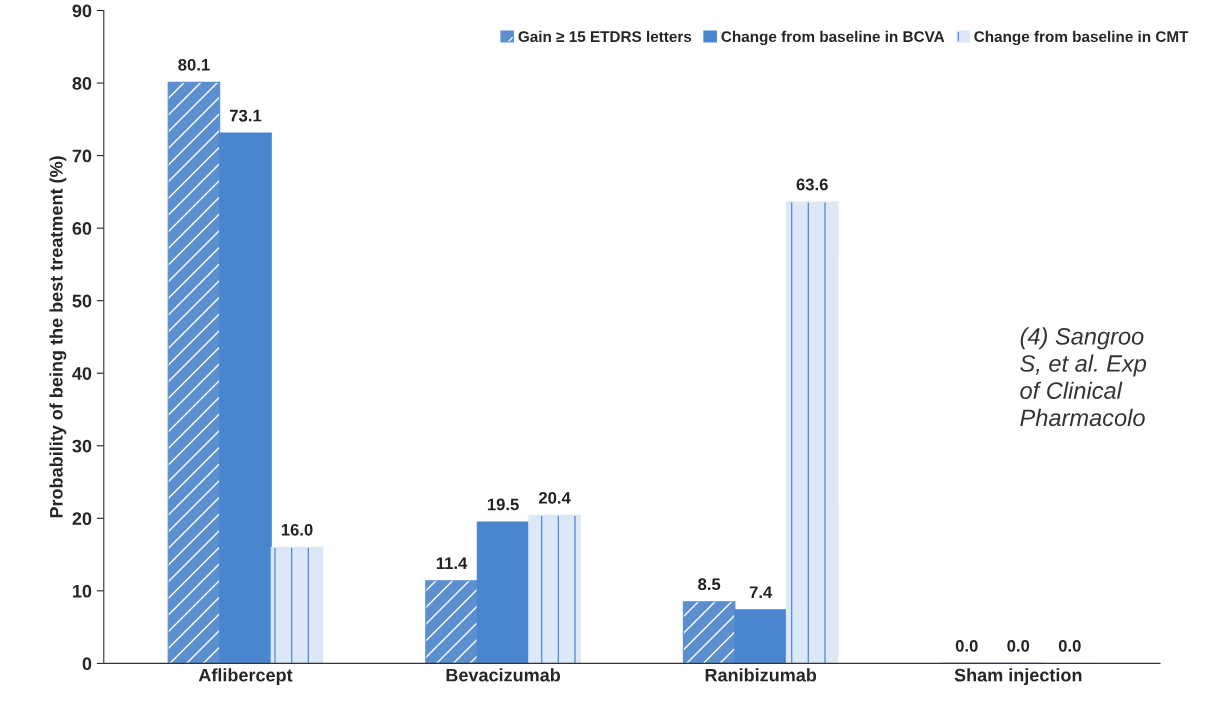 Image resolution: width=1221 pixels, height=702 pixels. I want to click on y-tick-label: 90, so click(82, 11).